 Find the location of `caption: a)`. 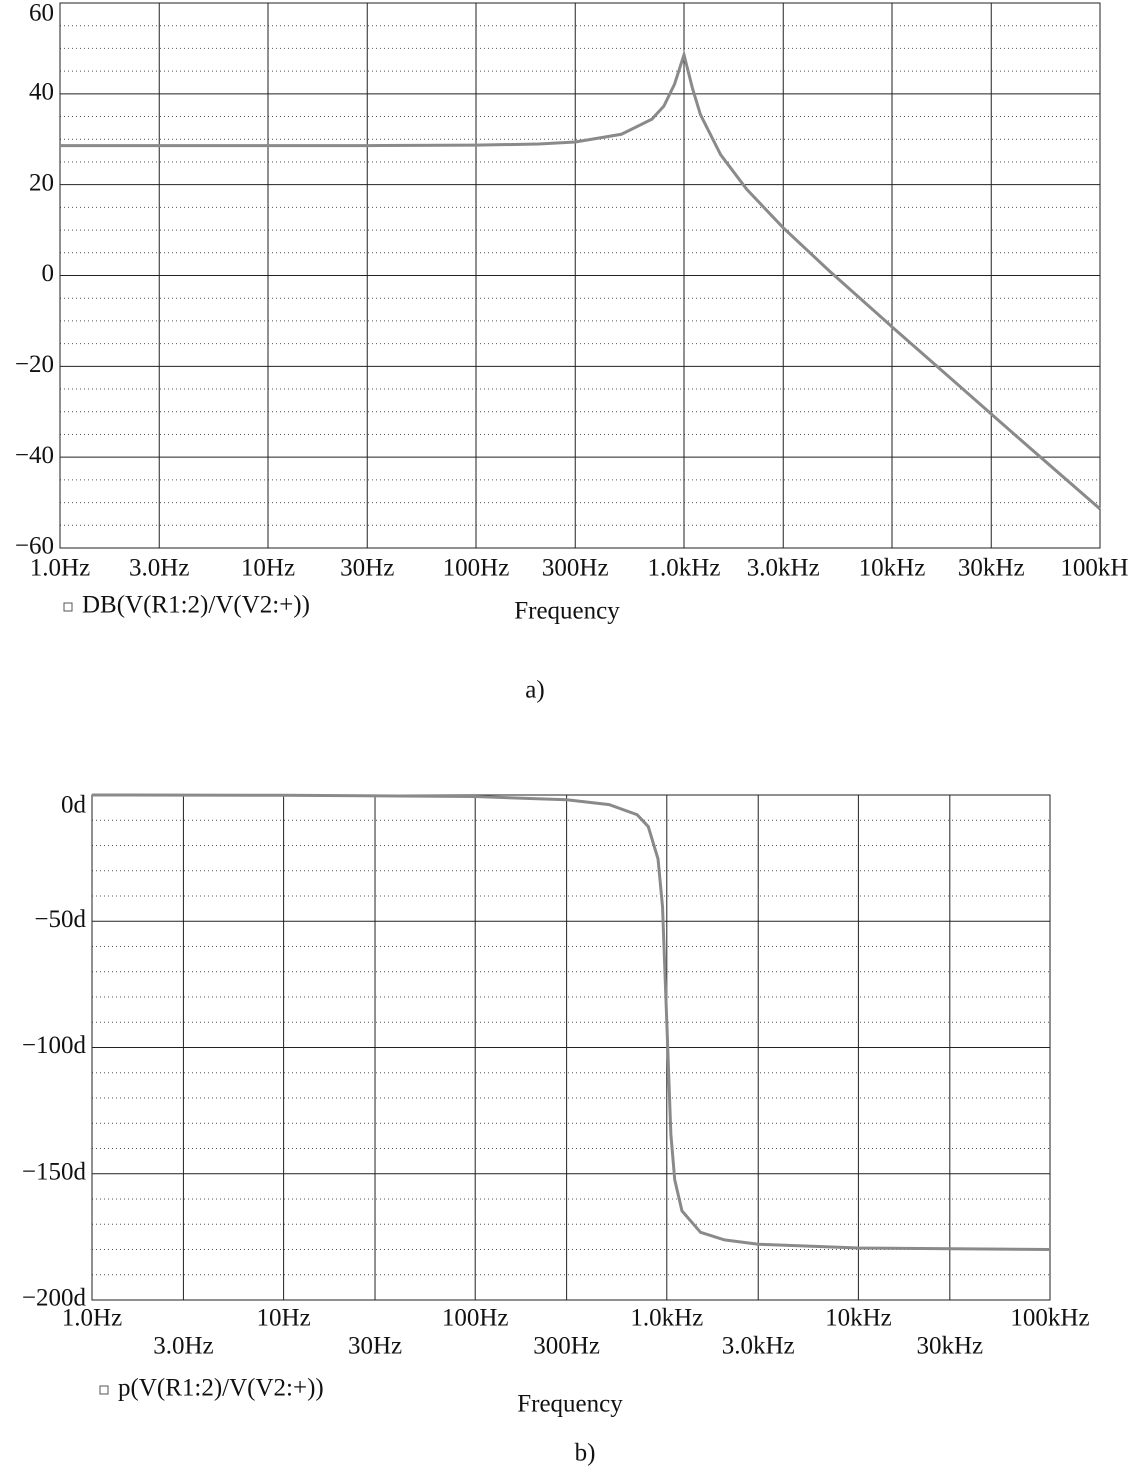

caption: a) is located at coordinates (534, 690).